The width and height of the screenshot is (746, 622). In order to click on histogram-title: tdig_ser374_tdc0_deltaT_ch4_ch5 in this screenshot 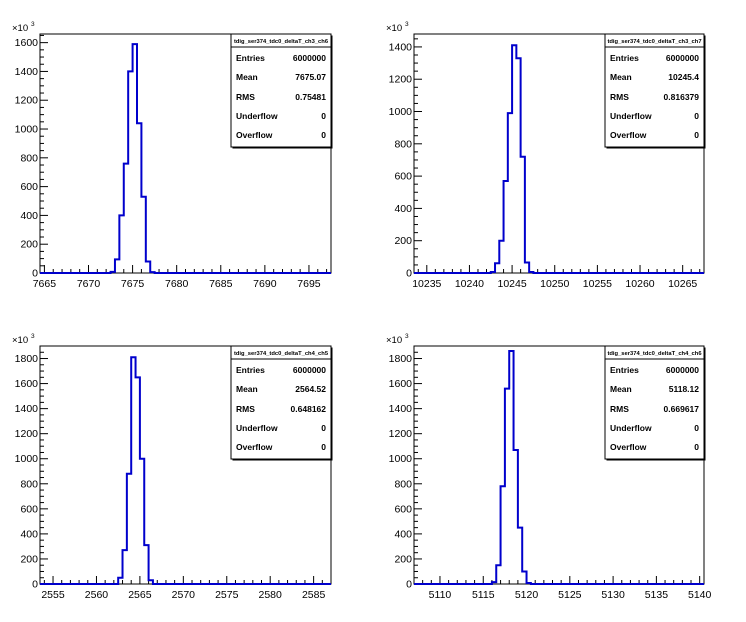, I will do `click(281, 354)`.